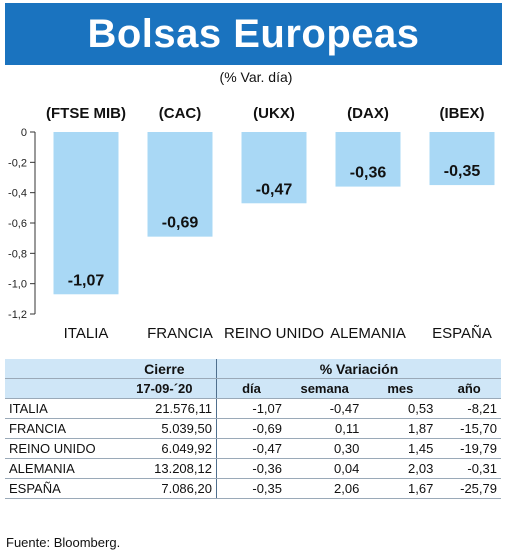 This screenshot has width=520, height=555. I want to click on index-label: (IBEX), so click(462, 113).